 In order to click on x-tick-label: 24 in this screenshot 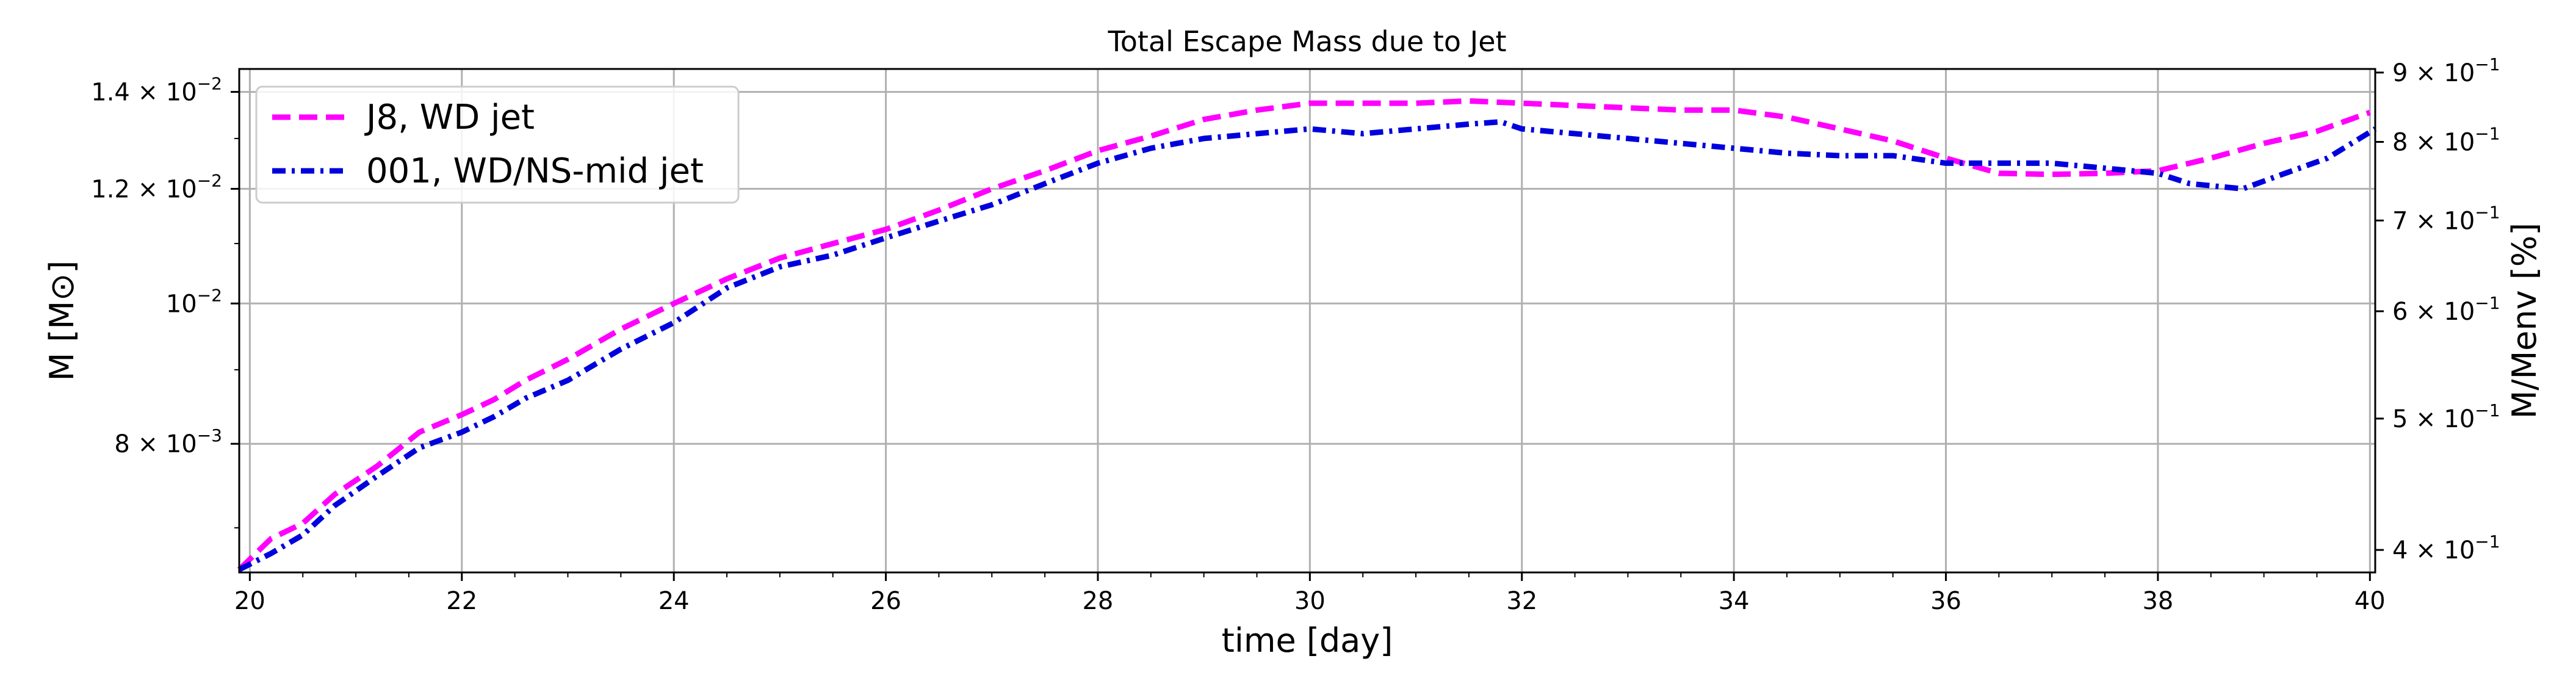, I will do `click(674, 601)`.